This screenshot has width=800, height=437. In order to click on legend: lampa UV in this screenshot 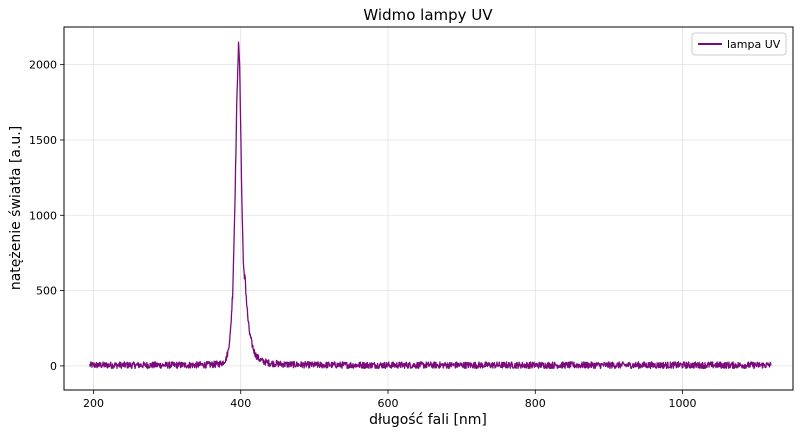, I will do `click(739, 44)`.